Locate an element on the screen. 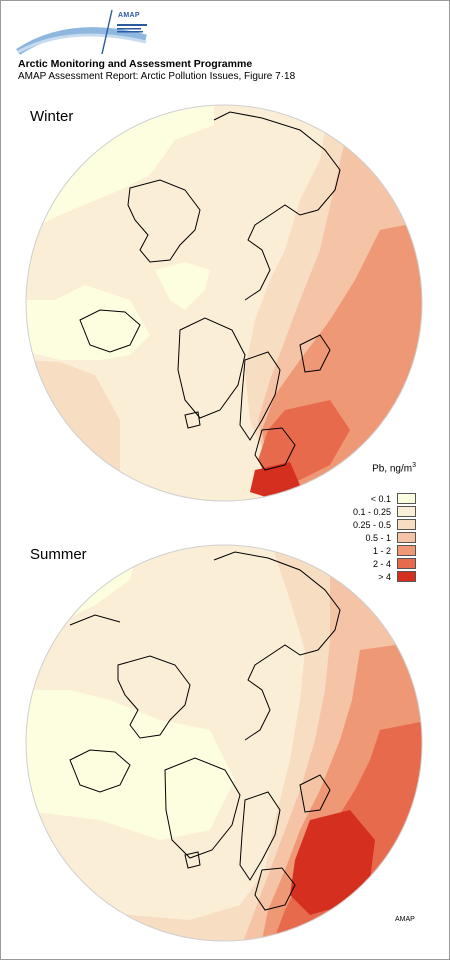 This screenshot has width=450, height=960. legend-title-text: Pb, ng/m is located at coordinates (392, 469).